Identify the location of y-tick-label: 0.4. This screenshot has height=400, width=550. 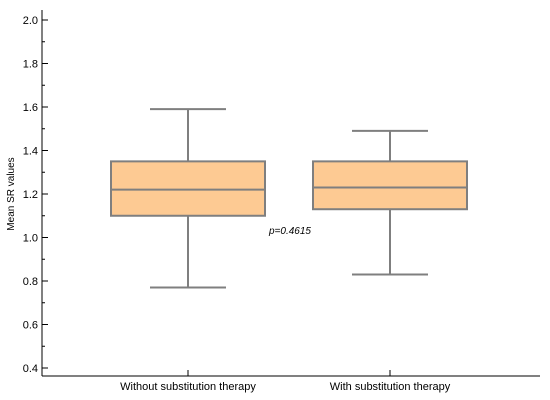
(30, 369).